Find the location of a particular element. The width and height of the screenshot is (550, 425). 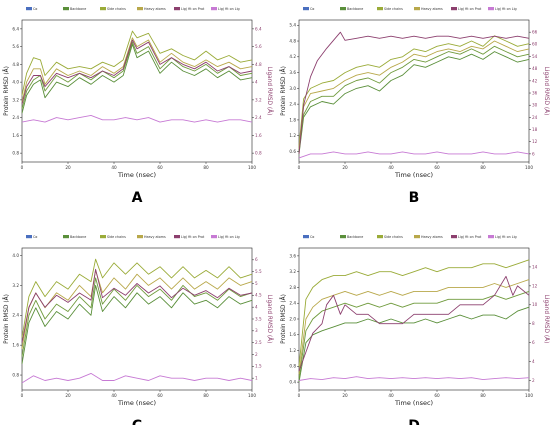

y-tick-label: 4.2 is located at coordinates (292, 56).